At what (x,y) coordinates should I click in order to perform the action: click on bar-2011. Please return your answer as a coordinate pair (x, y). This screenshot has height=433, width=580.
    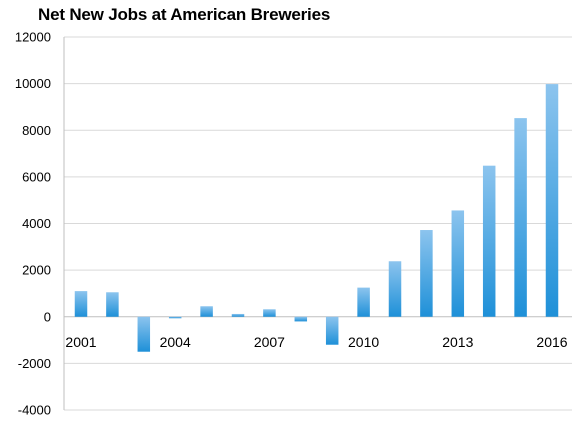
    Looking at the image, I should click on (395, 289).